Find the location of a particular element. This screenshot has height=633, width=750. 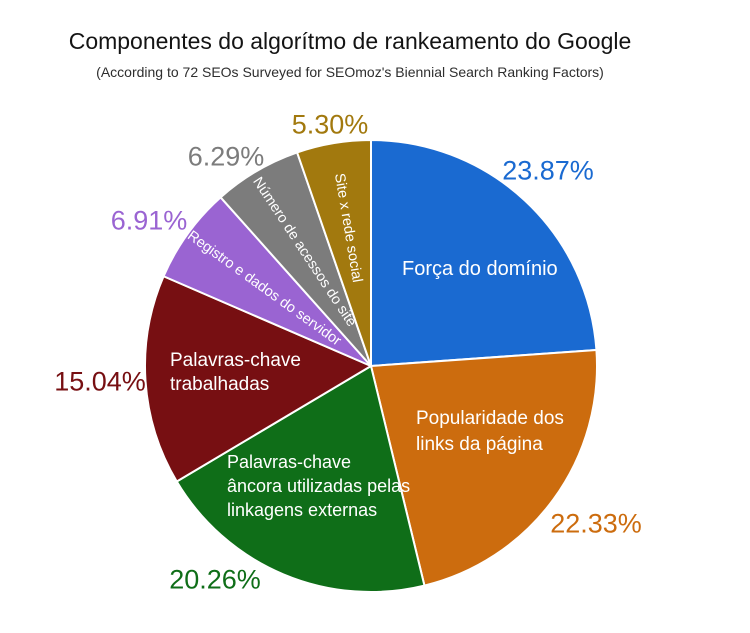

slice-label-line: Força do domínio is located at coordinates (480, 269).